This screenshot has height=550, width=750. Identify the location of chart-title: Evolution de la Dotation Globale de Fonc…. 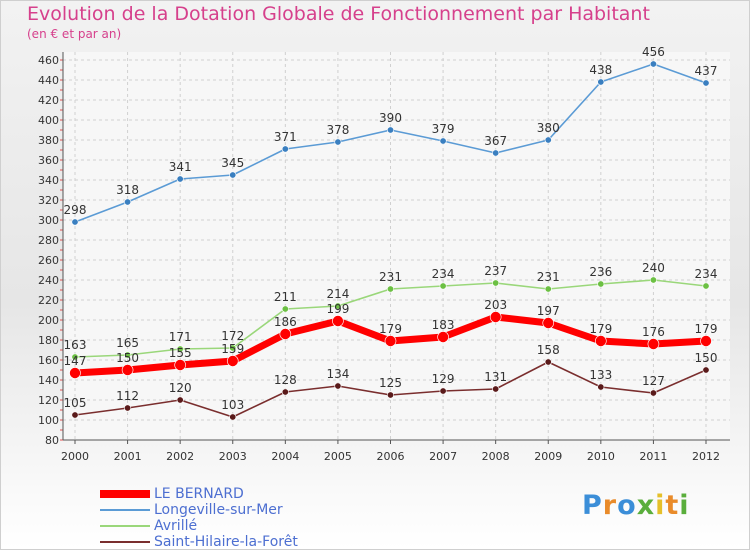
(338, 14).